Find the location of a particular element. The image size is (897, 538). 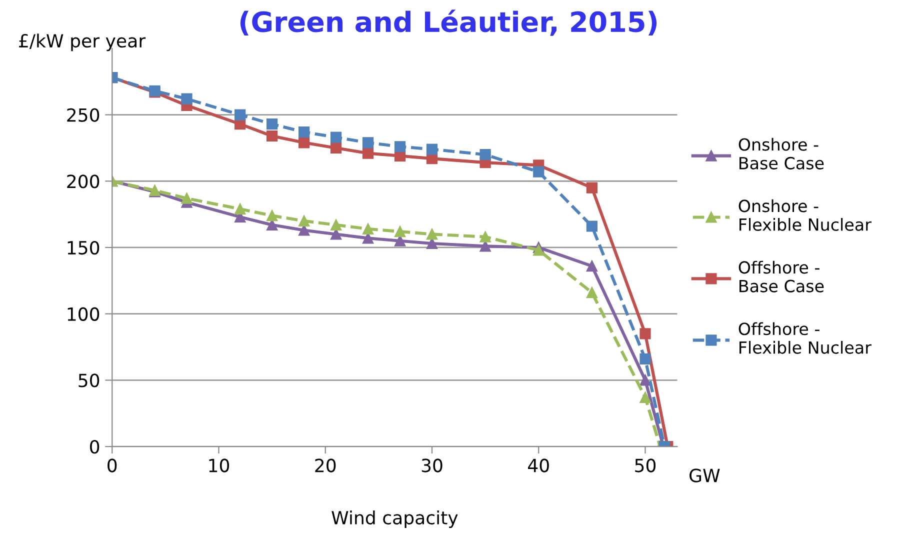

y-tick-label: 200 is located at coordinates (83, 181).